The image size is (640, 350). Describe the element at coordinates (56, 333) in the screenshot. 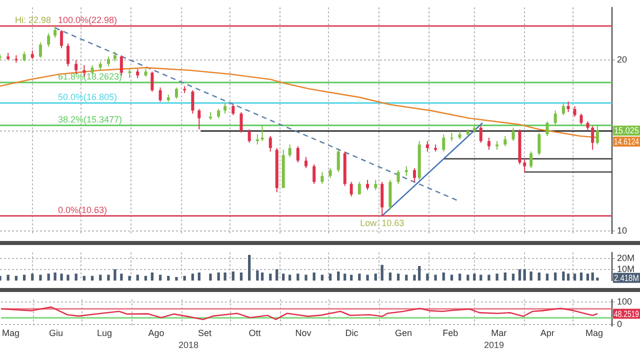

I see `x-tick-label: Giu` at that location.